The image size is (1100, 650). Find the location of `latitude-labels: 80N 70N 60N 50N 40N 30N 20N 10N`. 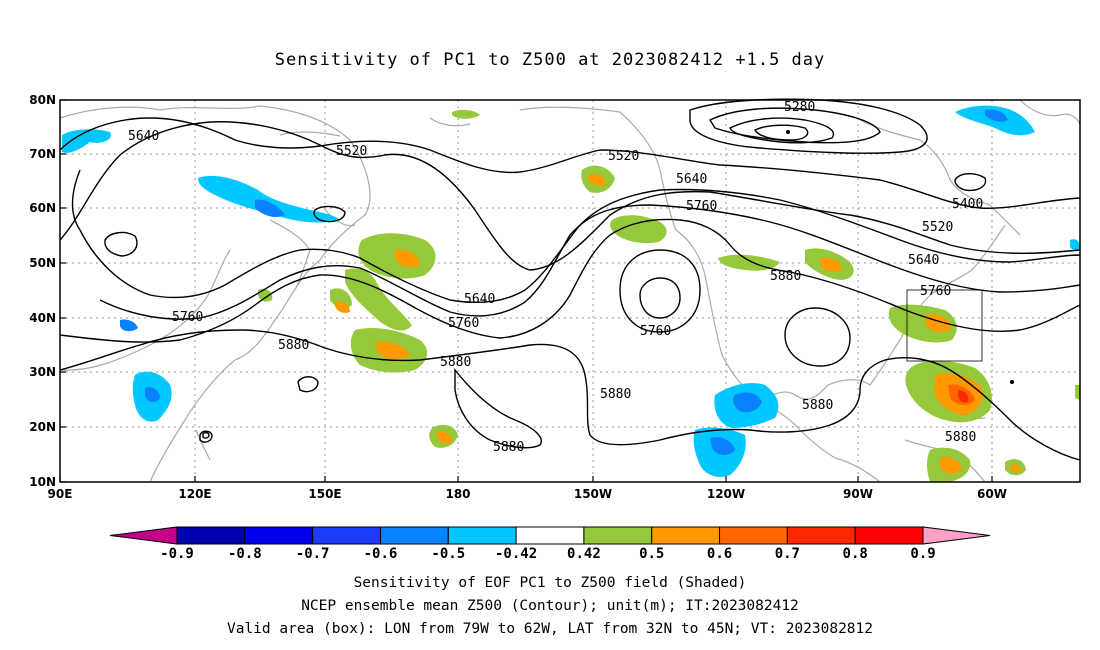

latitude-labels: 80N 70N 60N 50N 40N 30N 20N 10N is located at coordinates (42, 291).